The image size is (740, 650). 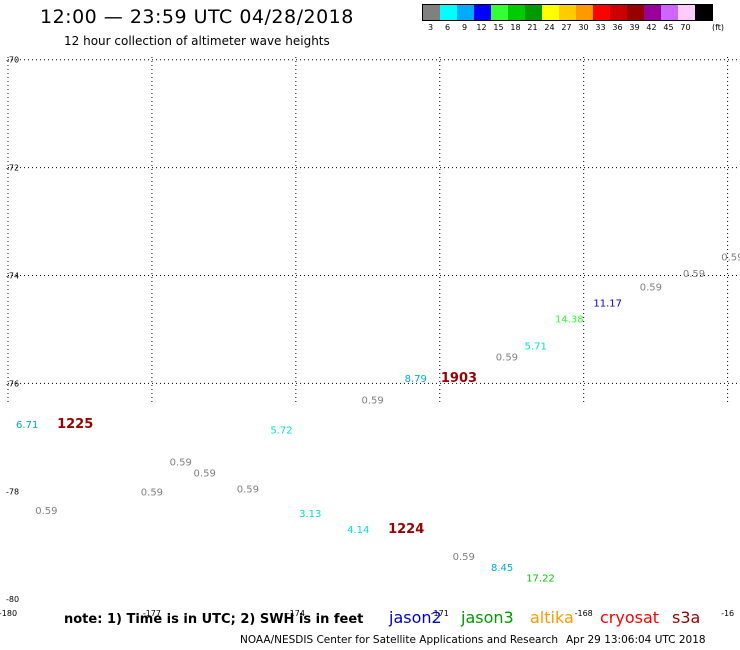 What do you see at coordinates (727, 613) in the screenshot?
I see `x-tick-label: -16` at bounding box center [727, 613].